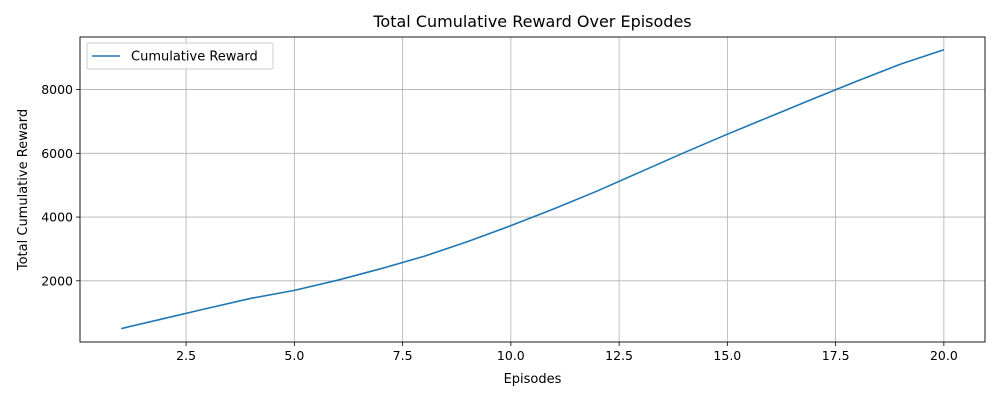  I want to click on y-tick-label: 6000, so click(57, 153).